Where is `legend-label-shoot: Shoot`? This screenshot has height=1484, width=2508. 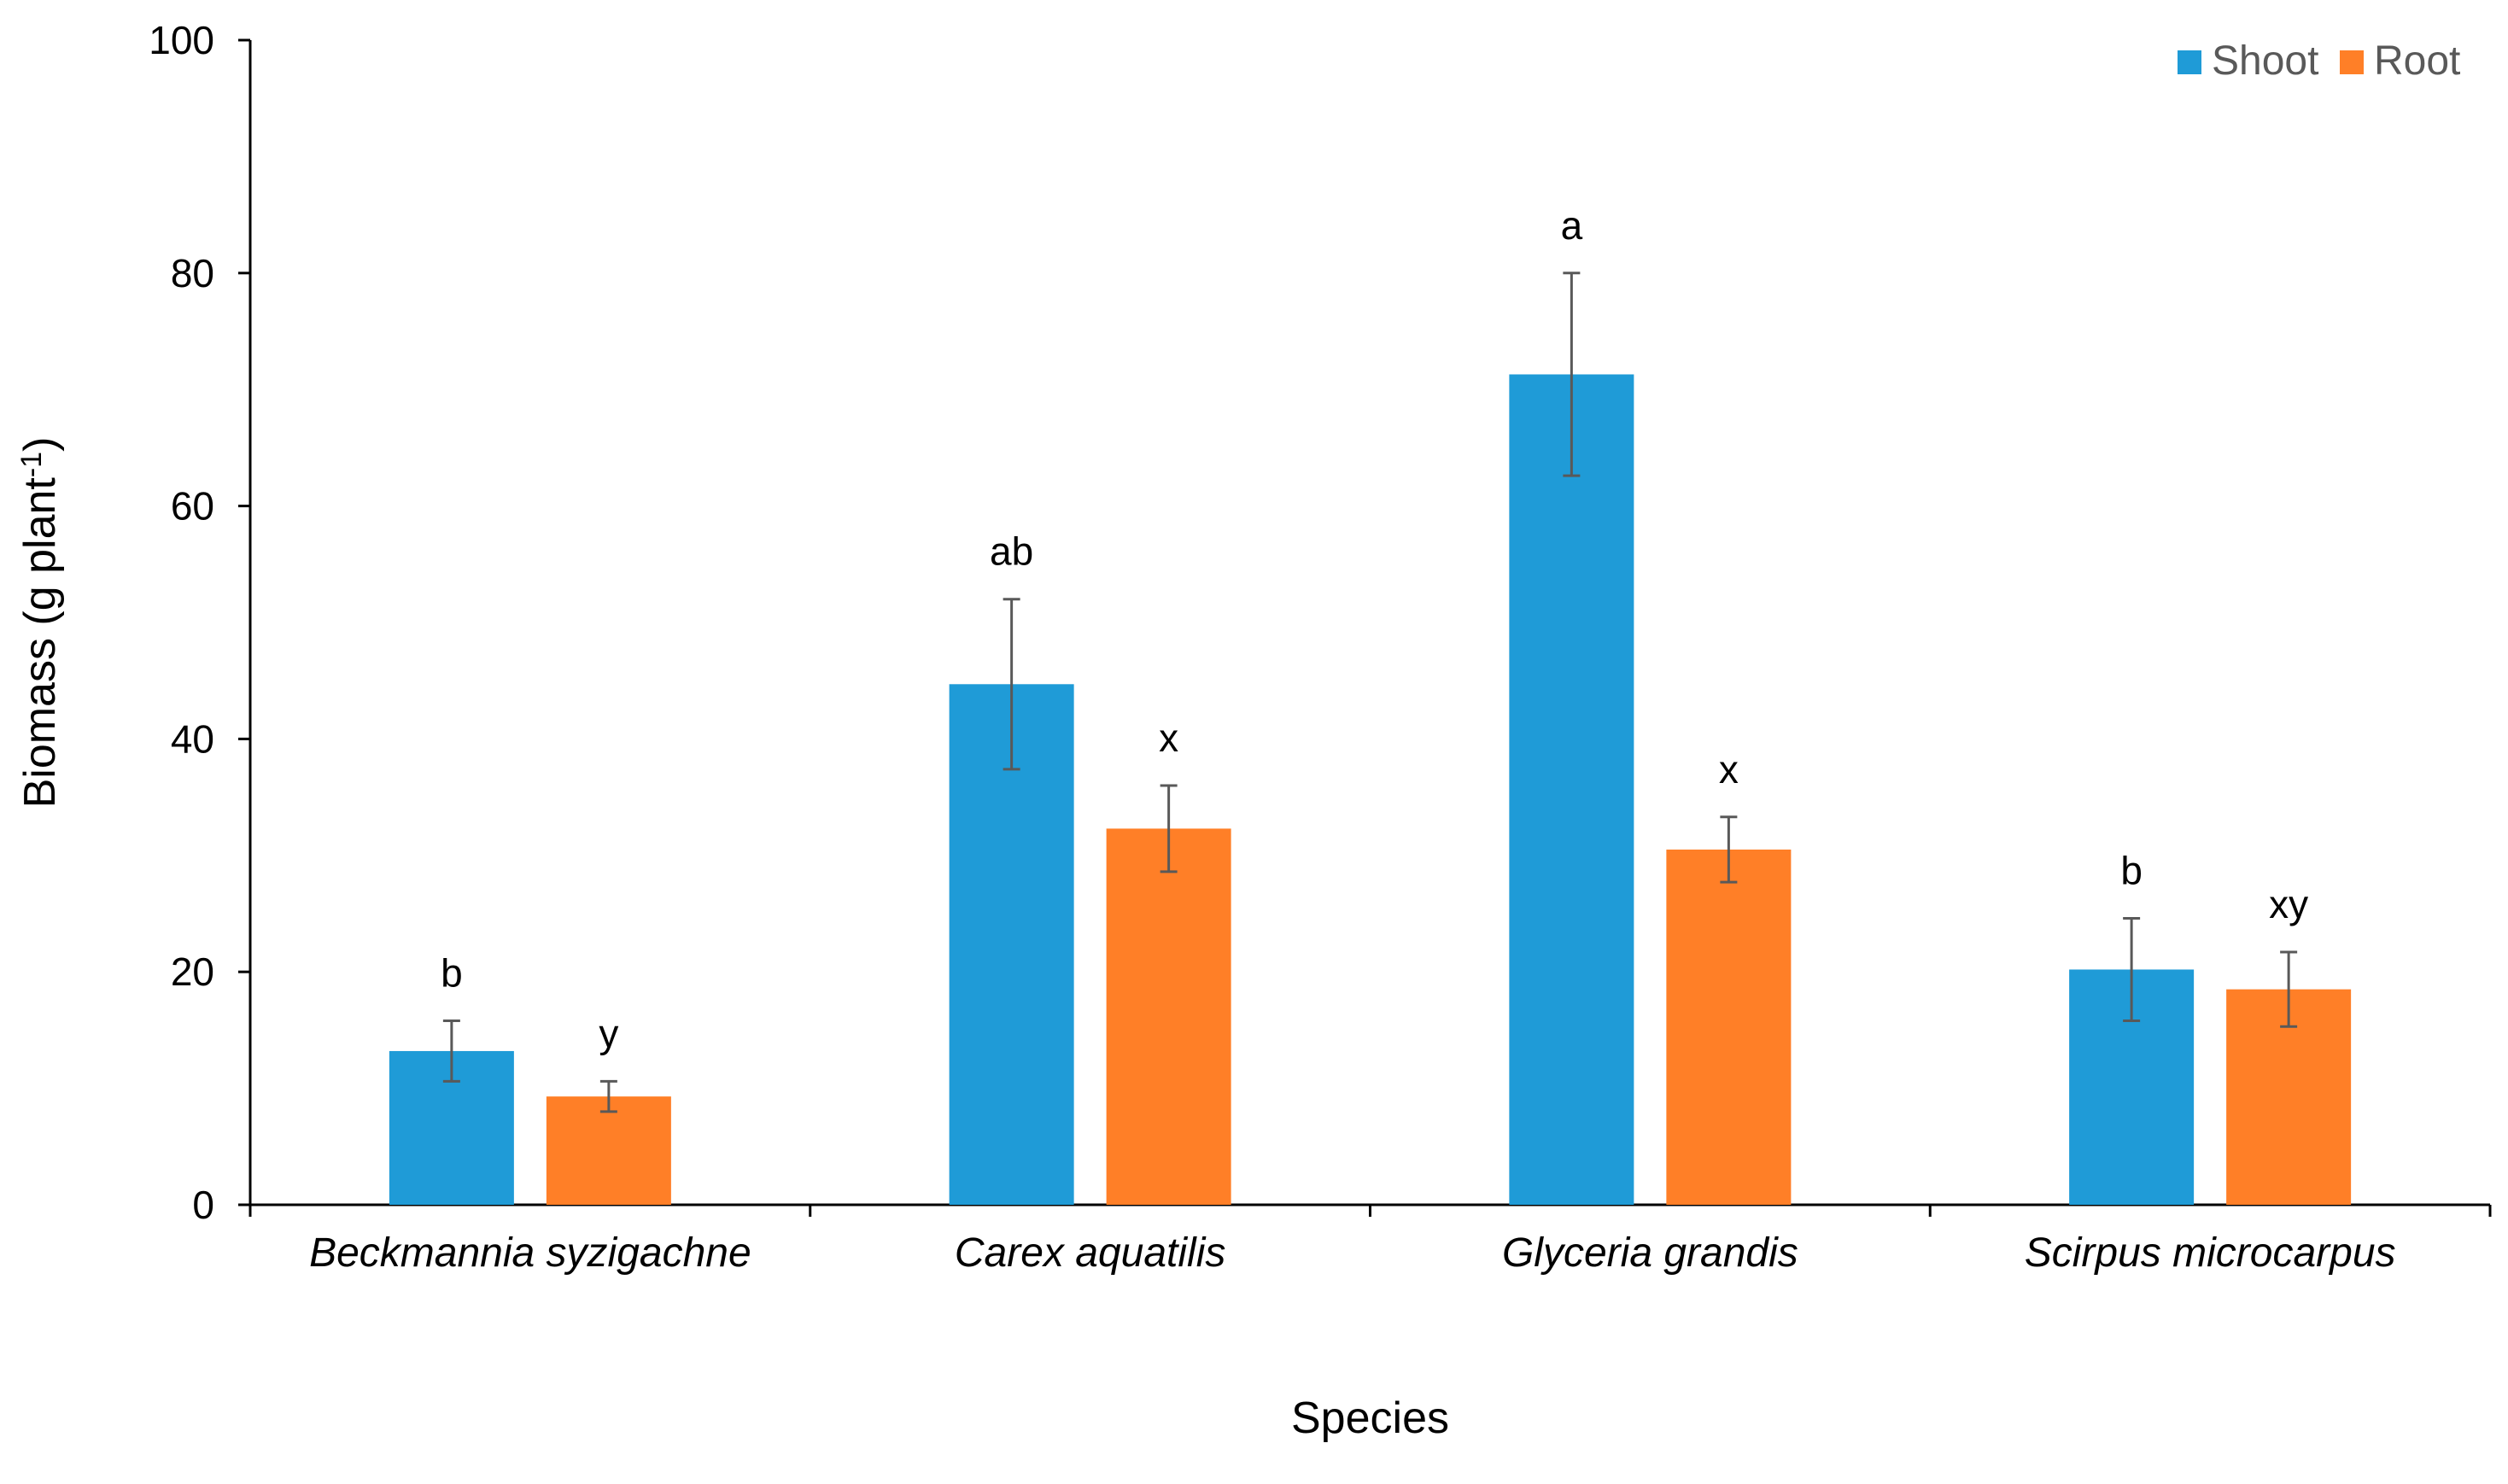 legend-label-shoot: Shoot is located at coordinates (2265, 61).